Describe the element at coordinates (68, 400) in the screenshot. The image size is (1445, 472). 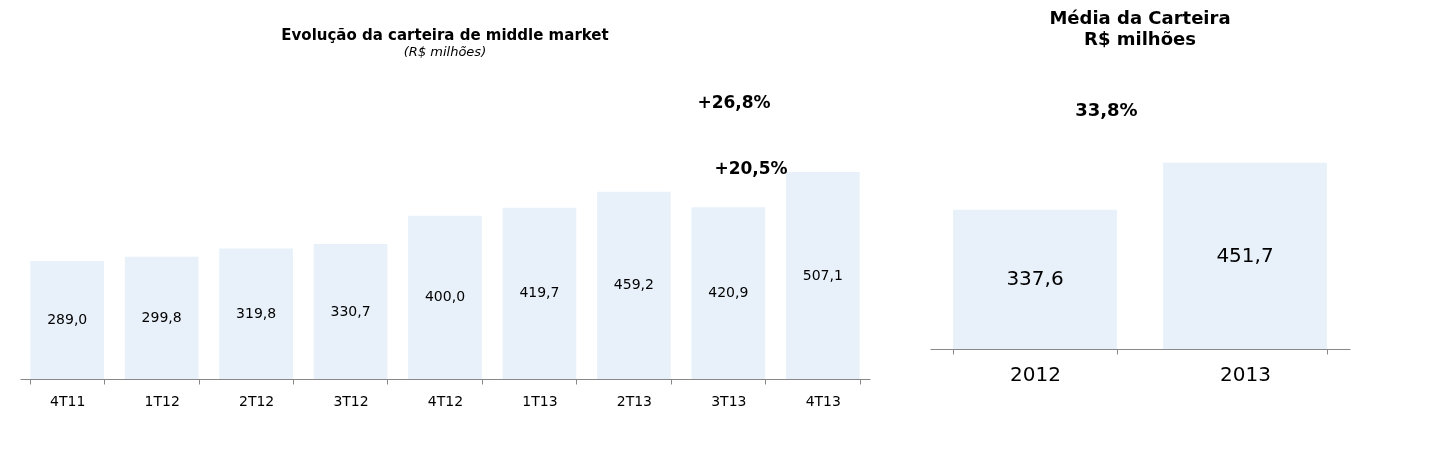
I see `x-tick-label: 4T11` at that location.